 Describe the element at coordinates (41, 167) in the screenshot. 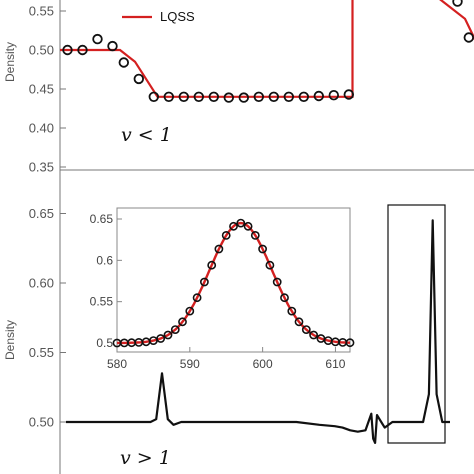

I see `top-y-tick-label: 0.35` at that location.